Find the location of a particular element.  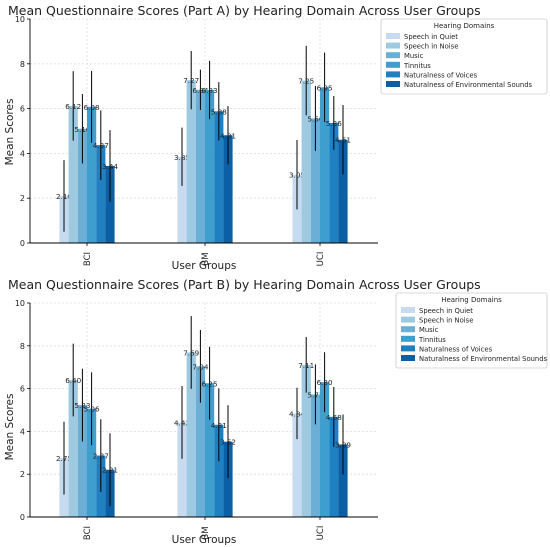

y-tick-label: 6 is located at coordinates (22, 109).